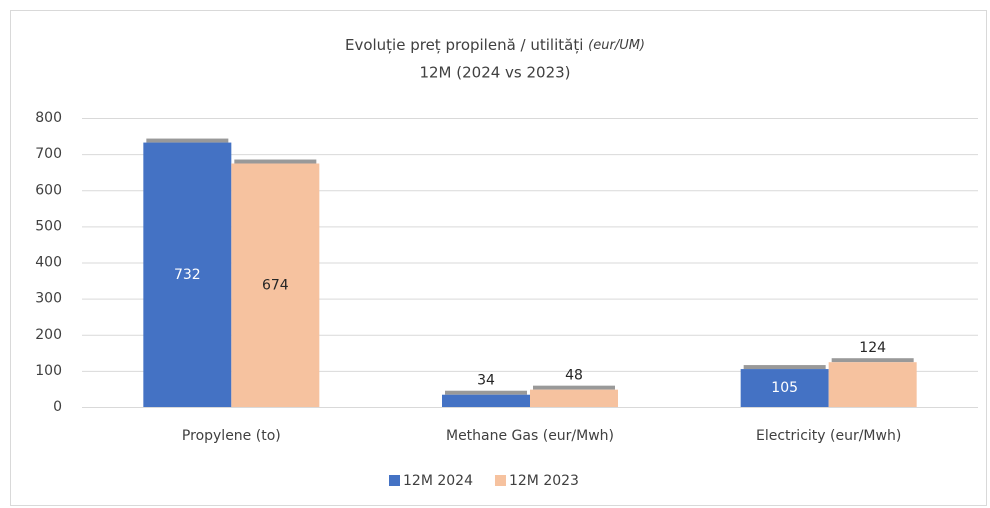 The image size is (990, 508). Describe the element at coordinates (48, 371) in the screenshot. I see `y-tick-label: 100` at that location.